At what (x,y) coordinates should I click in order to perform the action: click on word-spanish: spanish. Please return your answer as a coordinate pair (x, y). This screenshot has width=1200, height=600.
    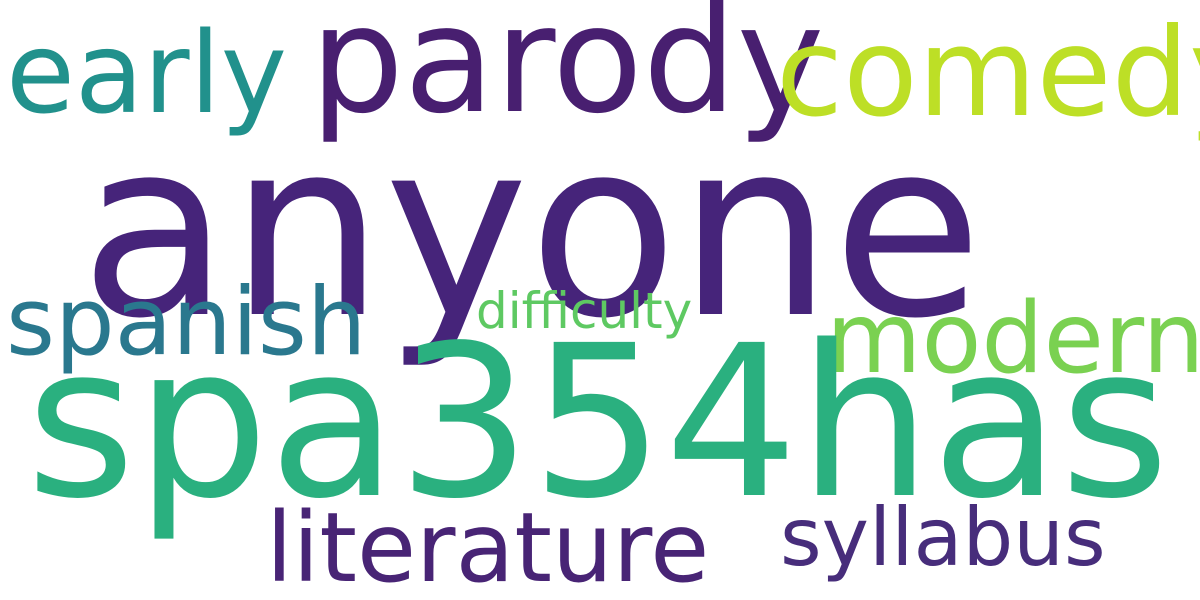
    Looking at the image, I should click on (186, 322).